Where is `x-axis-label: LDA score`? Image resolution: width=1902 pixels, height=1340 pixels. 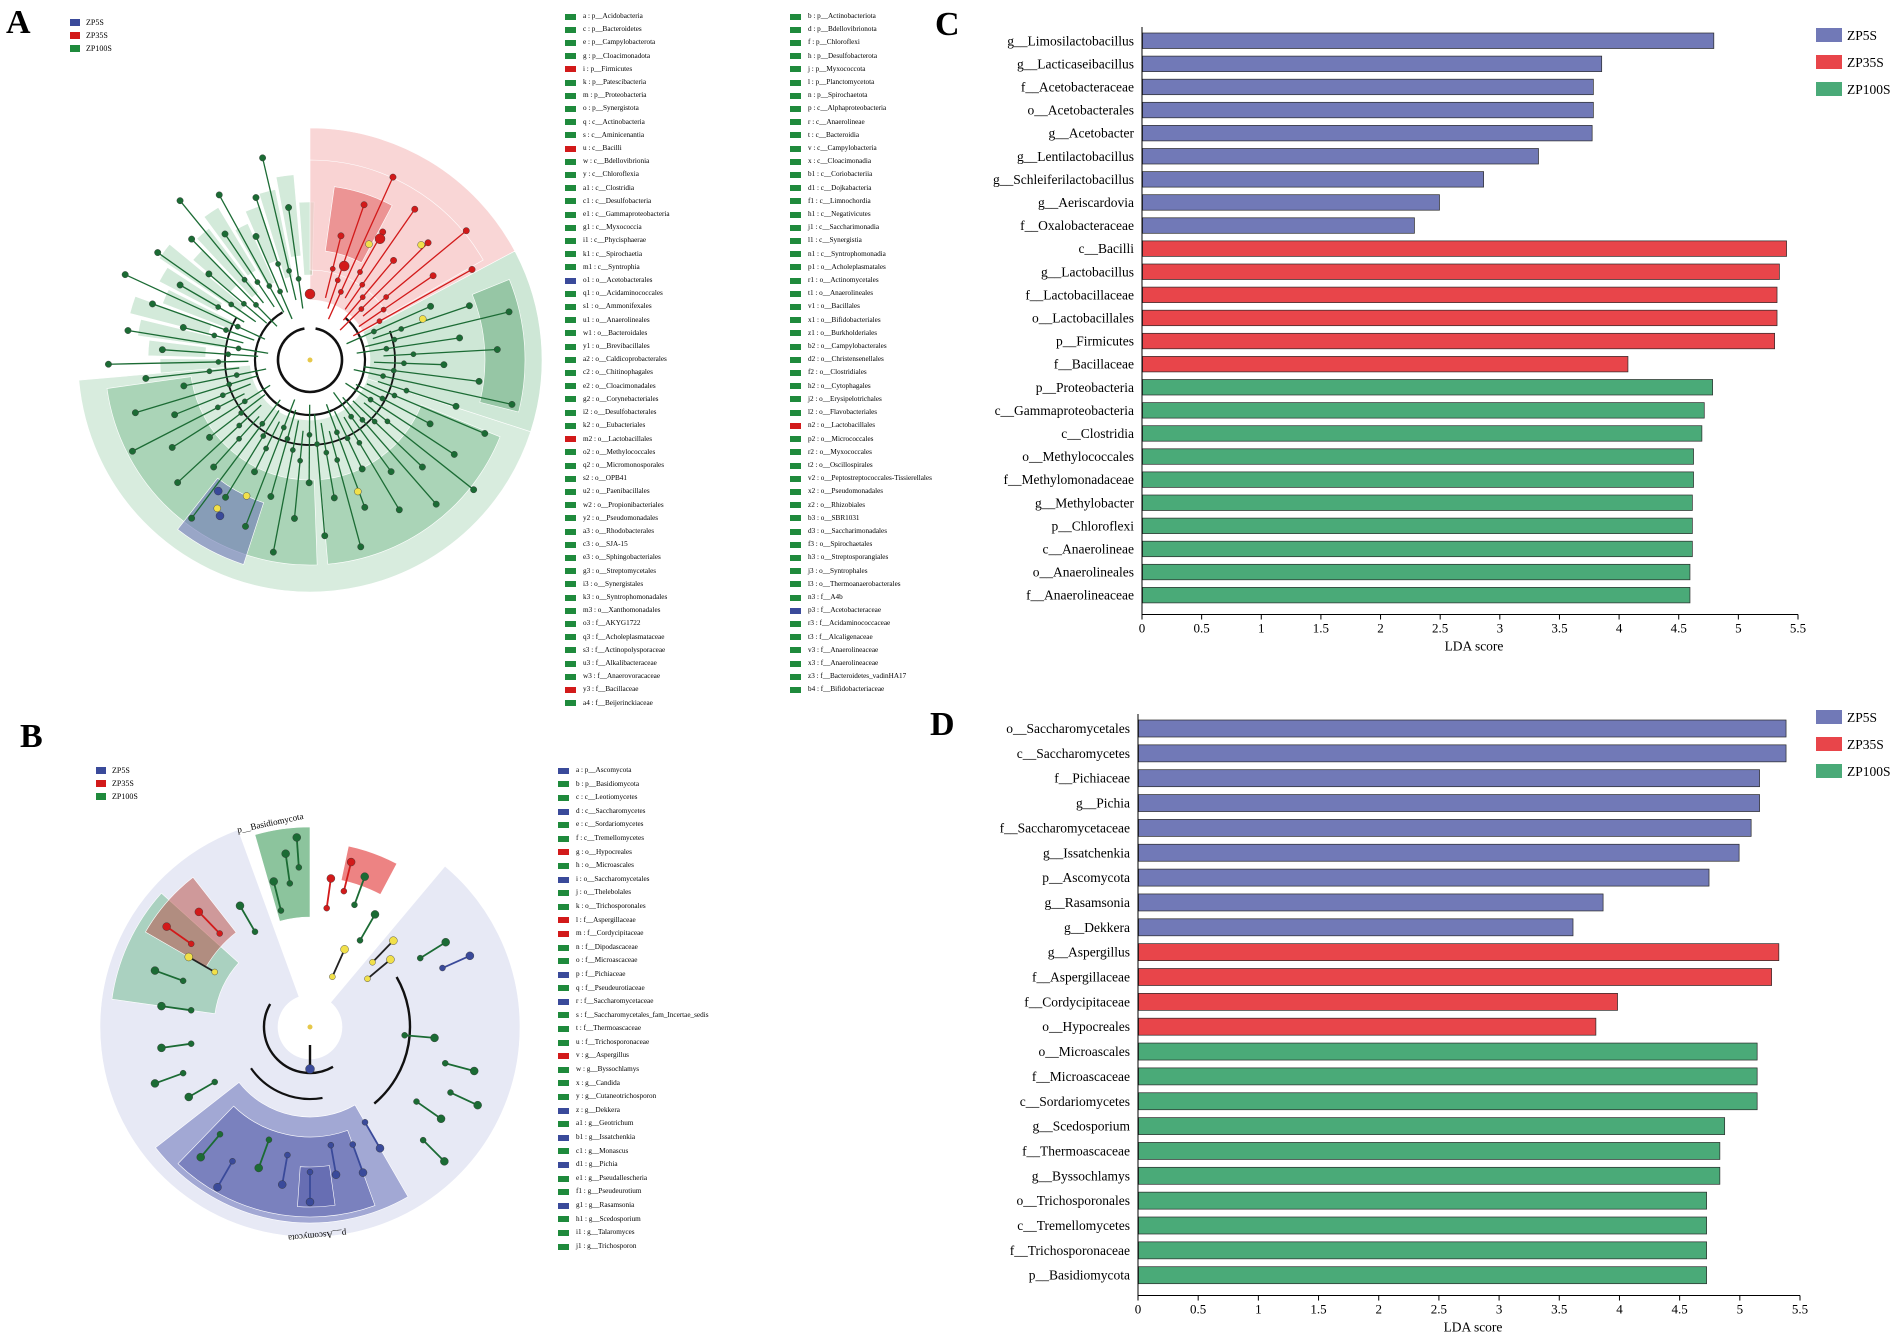
x-axis-label: LDA score is located at coordinates (1474, 646).